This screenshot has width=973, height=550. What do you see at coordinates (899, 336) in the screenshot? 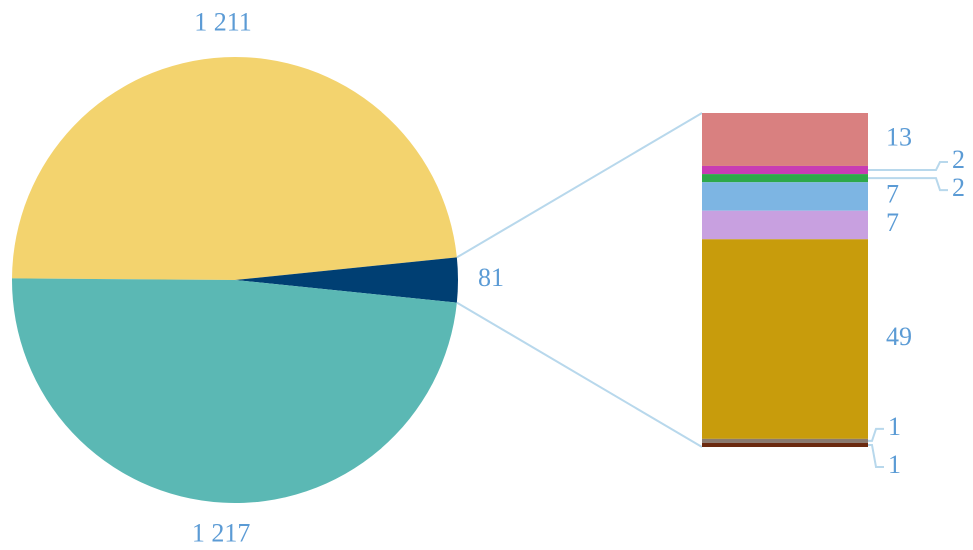
I see `segment-label: 49` at bounding box center [899, 336].